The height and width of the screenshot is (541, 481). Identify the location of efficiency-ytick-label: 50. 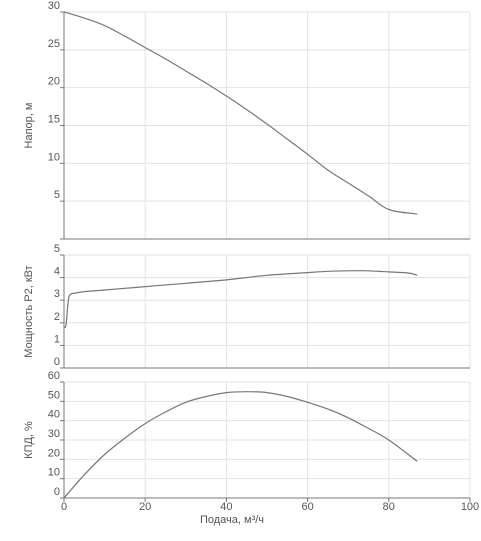
(54, 395).